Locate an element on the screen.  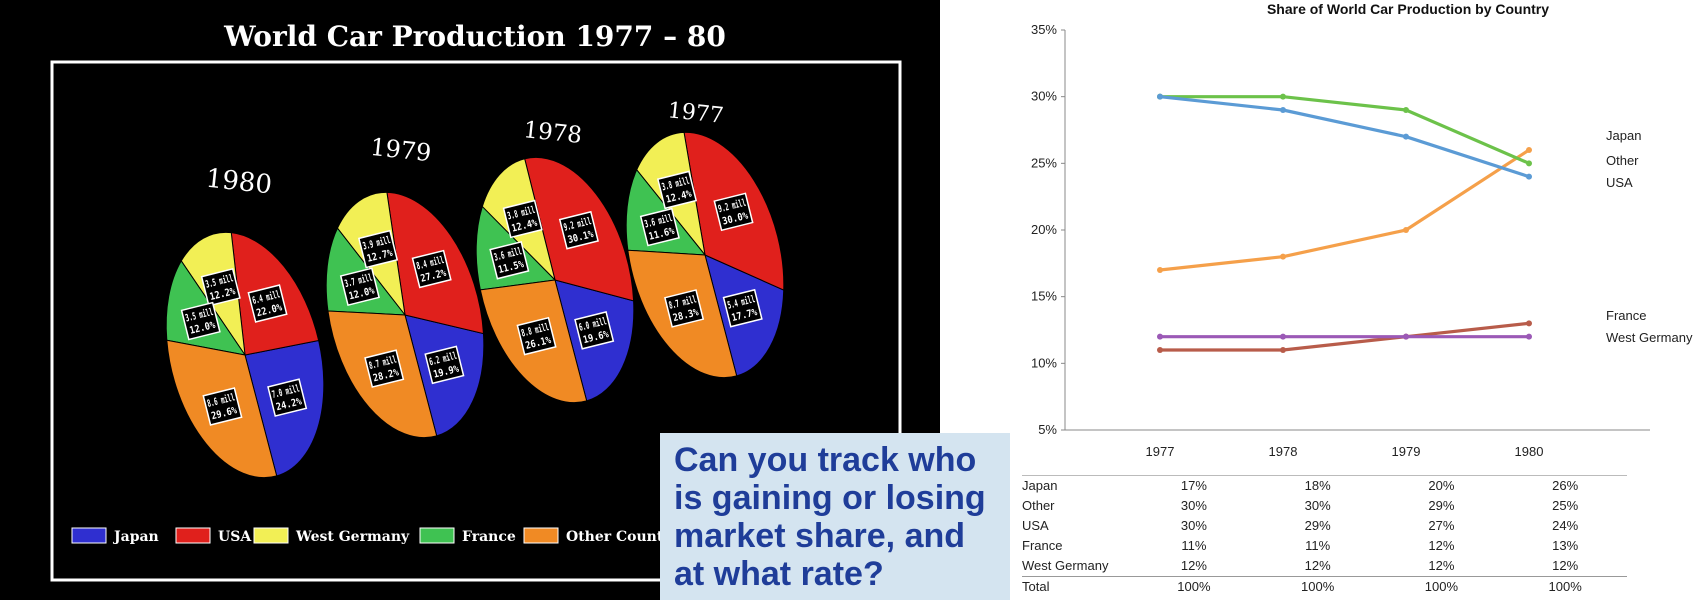
y-tick-label: 20% is located at coordinates (1044, 229).